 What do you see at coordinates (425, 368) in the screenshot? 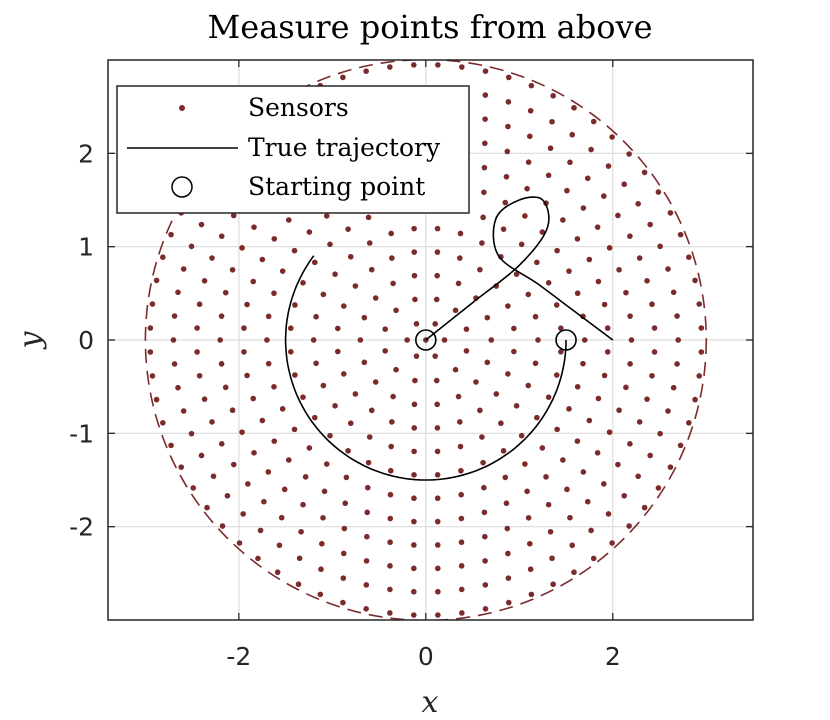
I see `trajectory-arc` at bounding box center [425, 368].